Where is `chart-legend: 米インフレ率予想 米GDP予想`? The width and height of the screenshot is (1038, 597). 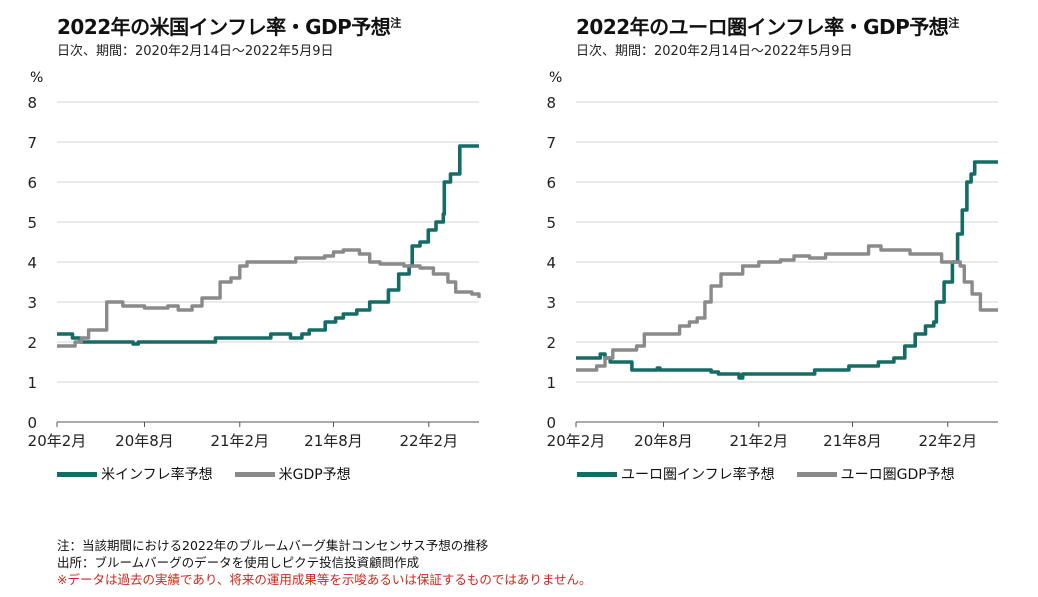 chart-legend: 米インフレ率予想 米GDP予想 is located at coordinates (215, 474).